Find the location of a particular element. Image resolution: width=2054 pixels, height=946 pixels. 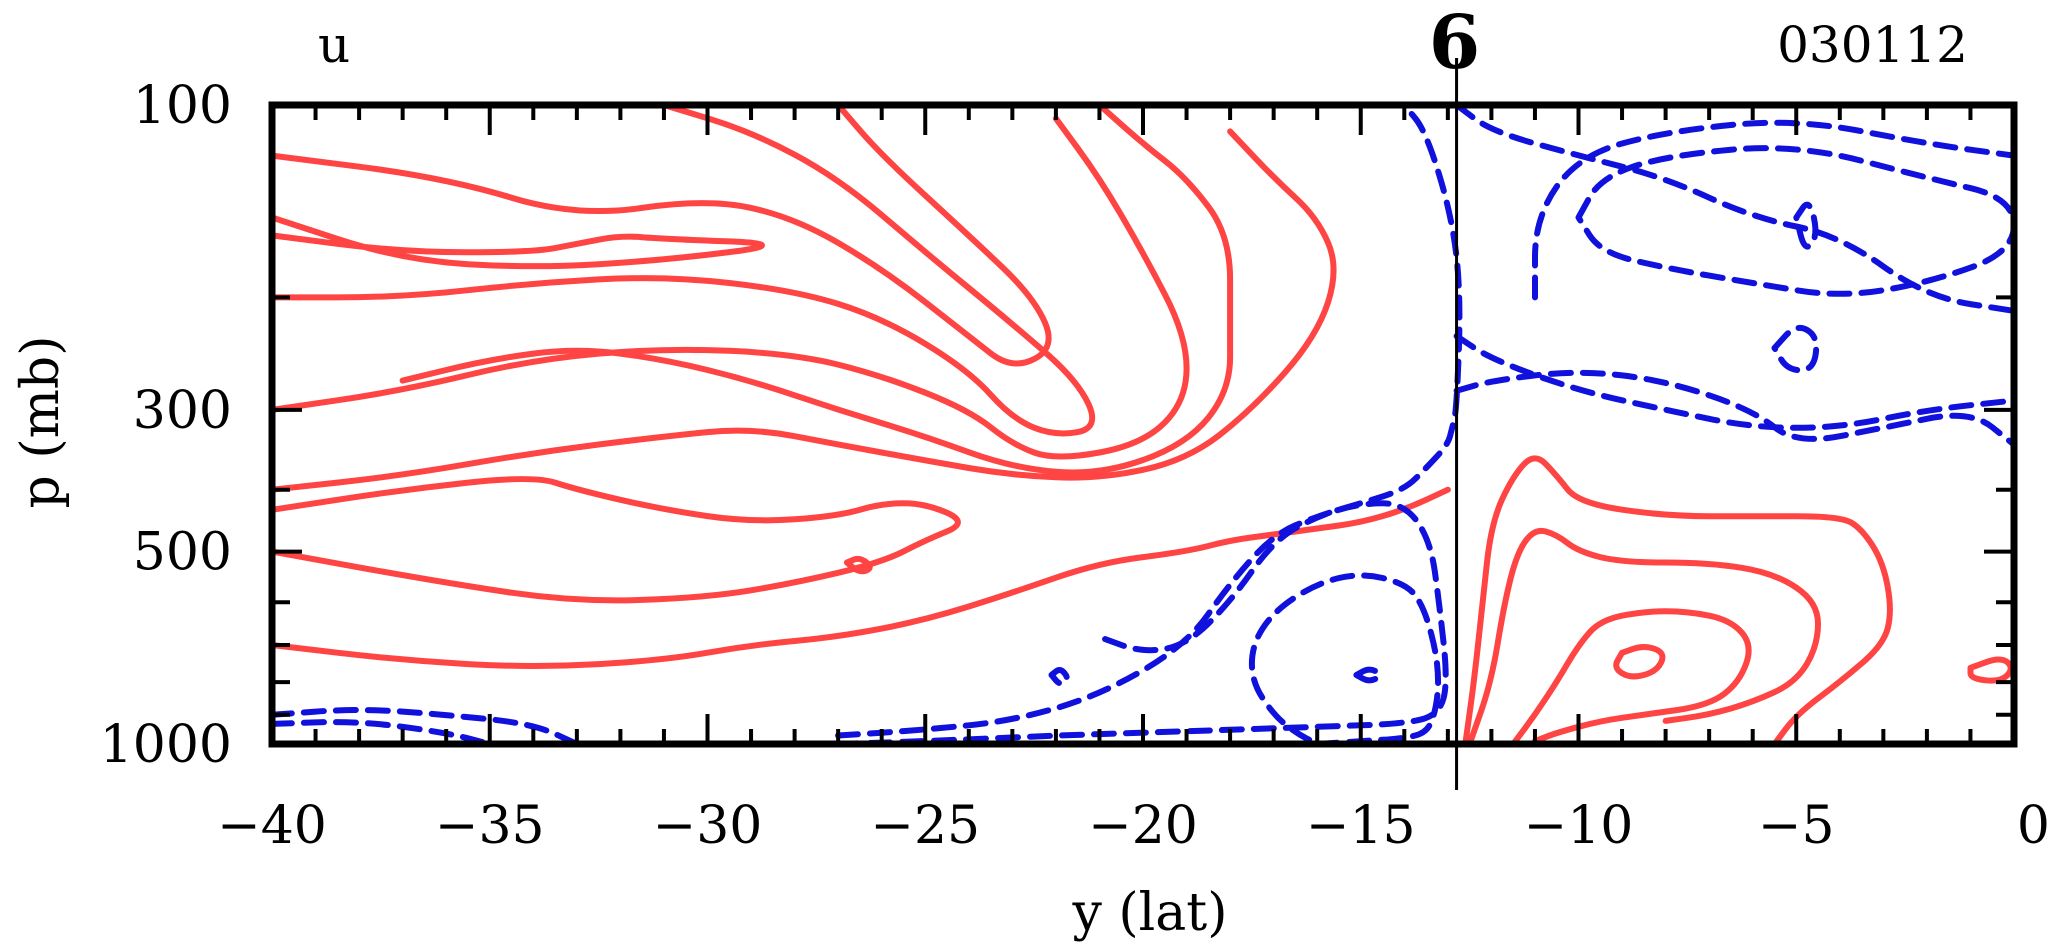

marker-label: 6 is located at coordinates (1455, 43).